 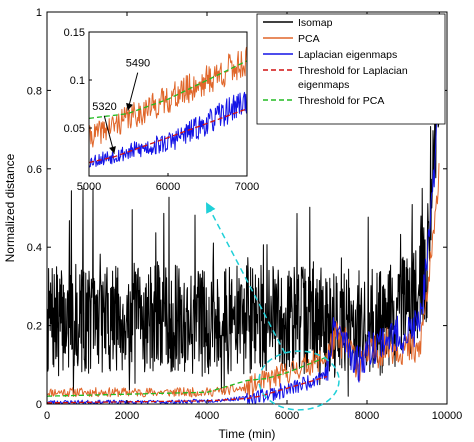 I want to click on y-tick-label: 0.4, so click(x=34, y=248).